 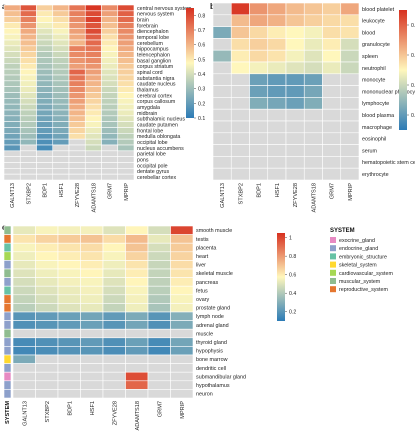 What do you see at coordinates (413, 56) in the screenshot?
I see `colorbar-tick-label: 0.6` at bounding box center [413, 56].